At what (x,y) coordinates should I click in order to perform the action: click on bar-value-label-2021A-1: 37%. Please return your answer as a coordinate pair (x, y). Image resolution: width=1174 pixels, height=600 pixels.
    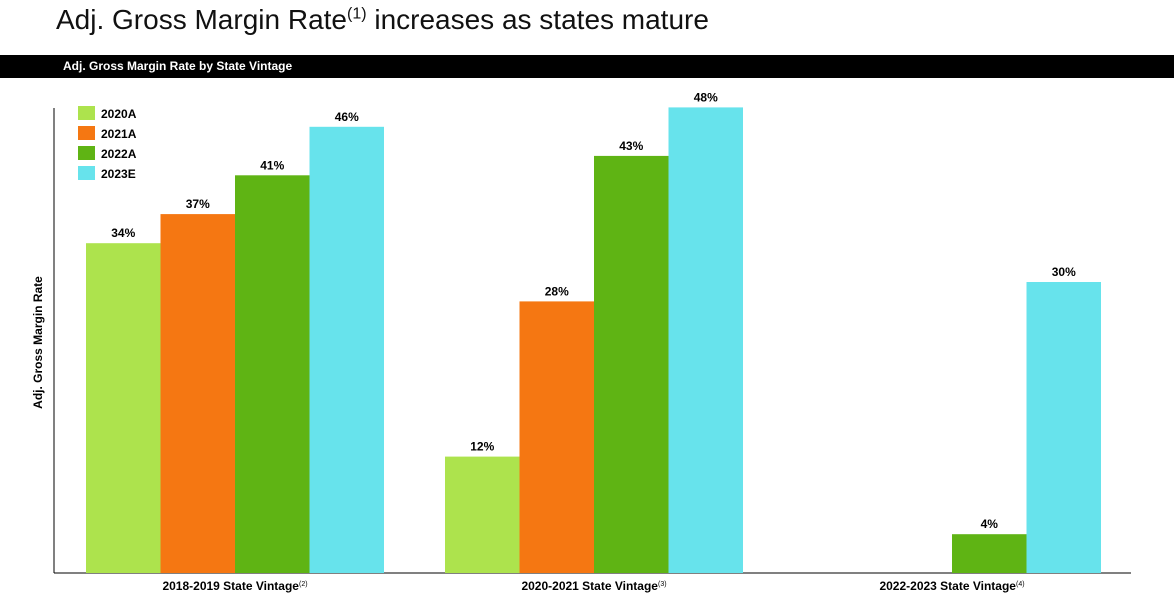
    Looking at the image, I should click on (198, 204).